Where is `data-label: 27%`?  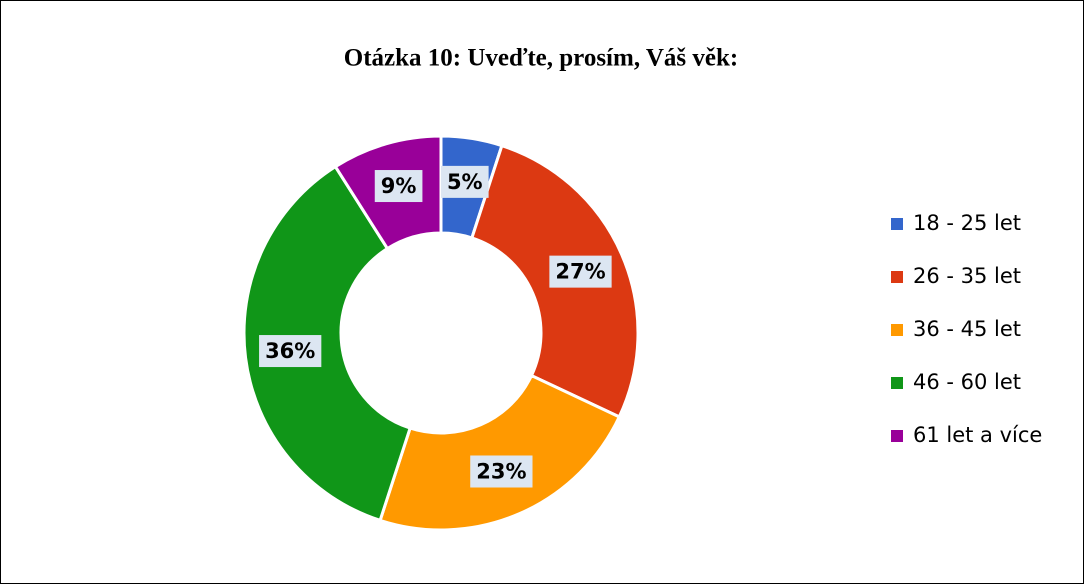
data-label: 27% is located at coordinates (580, 272).